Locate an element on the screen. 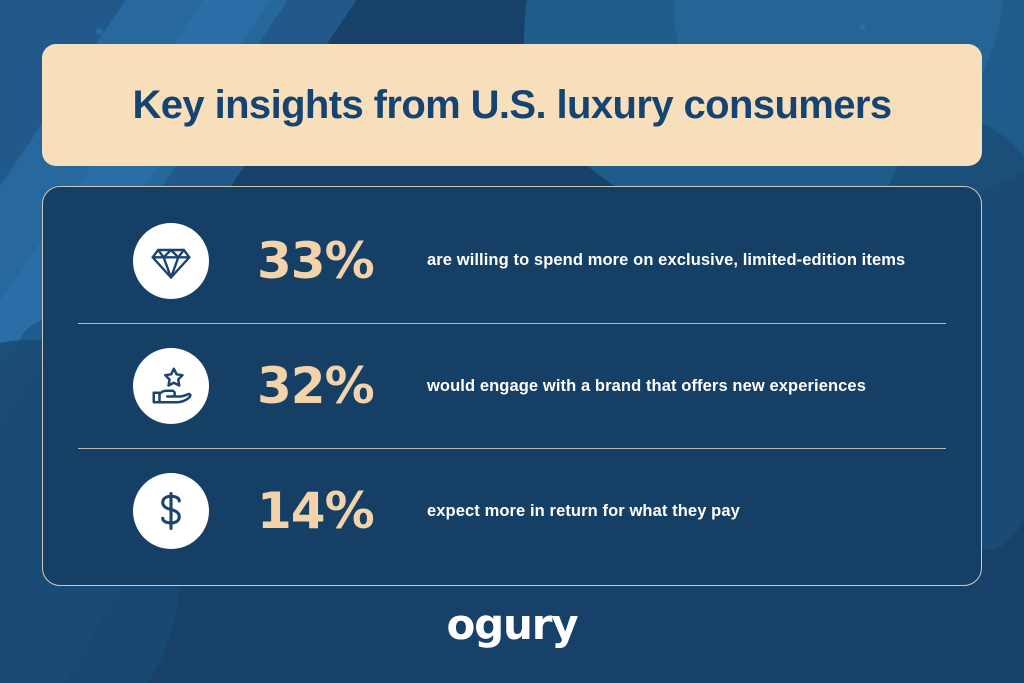  hand-holding-star-icon is located at coordinates (171, 386).